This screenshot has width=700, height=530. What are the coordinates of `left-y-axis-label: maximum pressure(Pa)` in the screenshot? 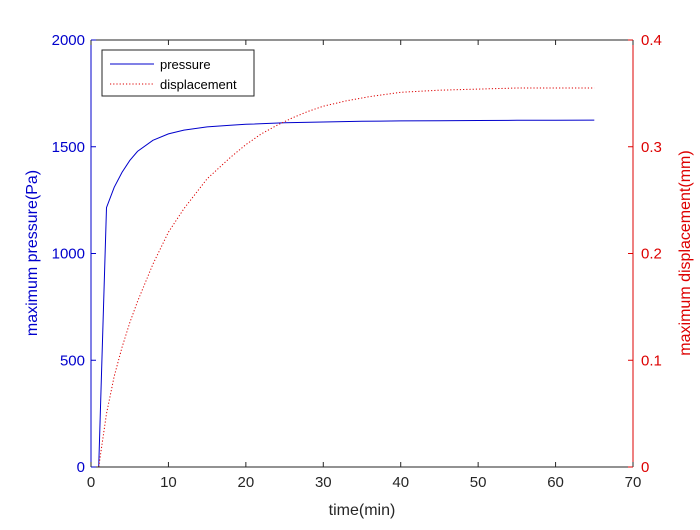 It's located at (32, 253).